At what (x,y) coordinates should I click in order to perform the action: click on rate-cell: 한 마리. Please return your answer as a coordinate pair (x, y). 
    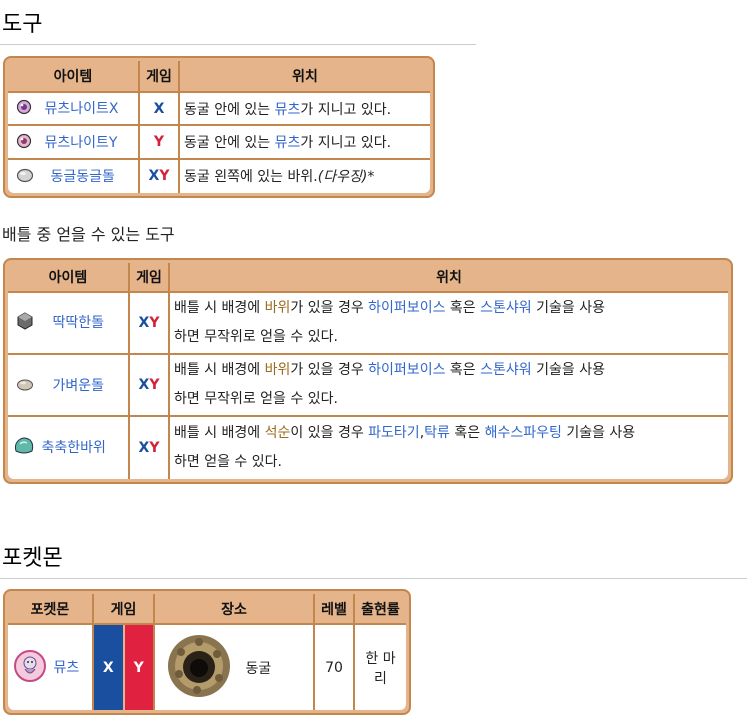
    Looking at the image, I should click on (380, 667).